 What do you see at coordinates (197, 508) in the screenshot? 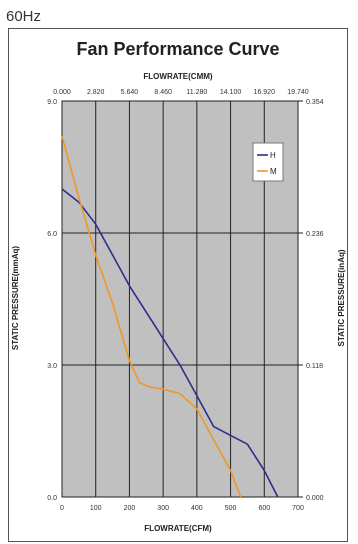
I see `x-tick-label: 400` at bounding box center [197, 508].